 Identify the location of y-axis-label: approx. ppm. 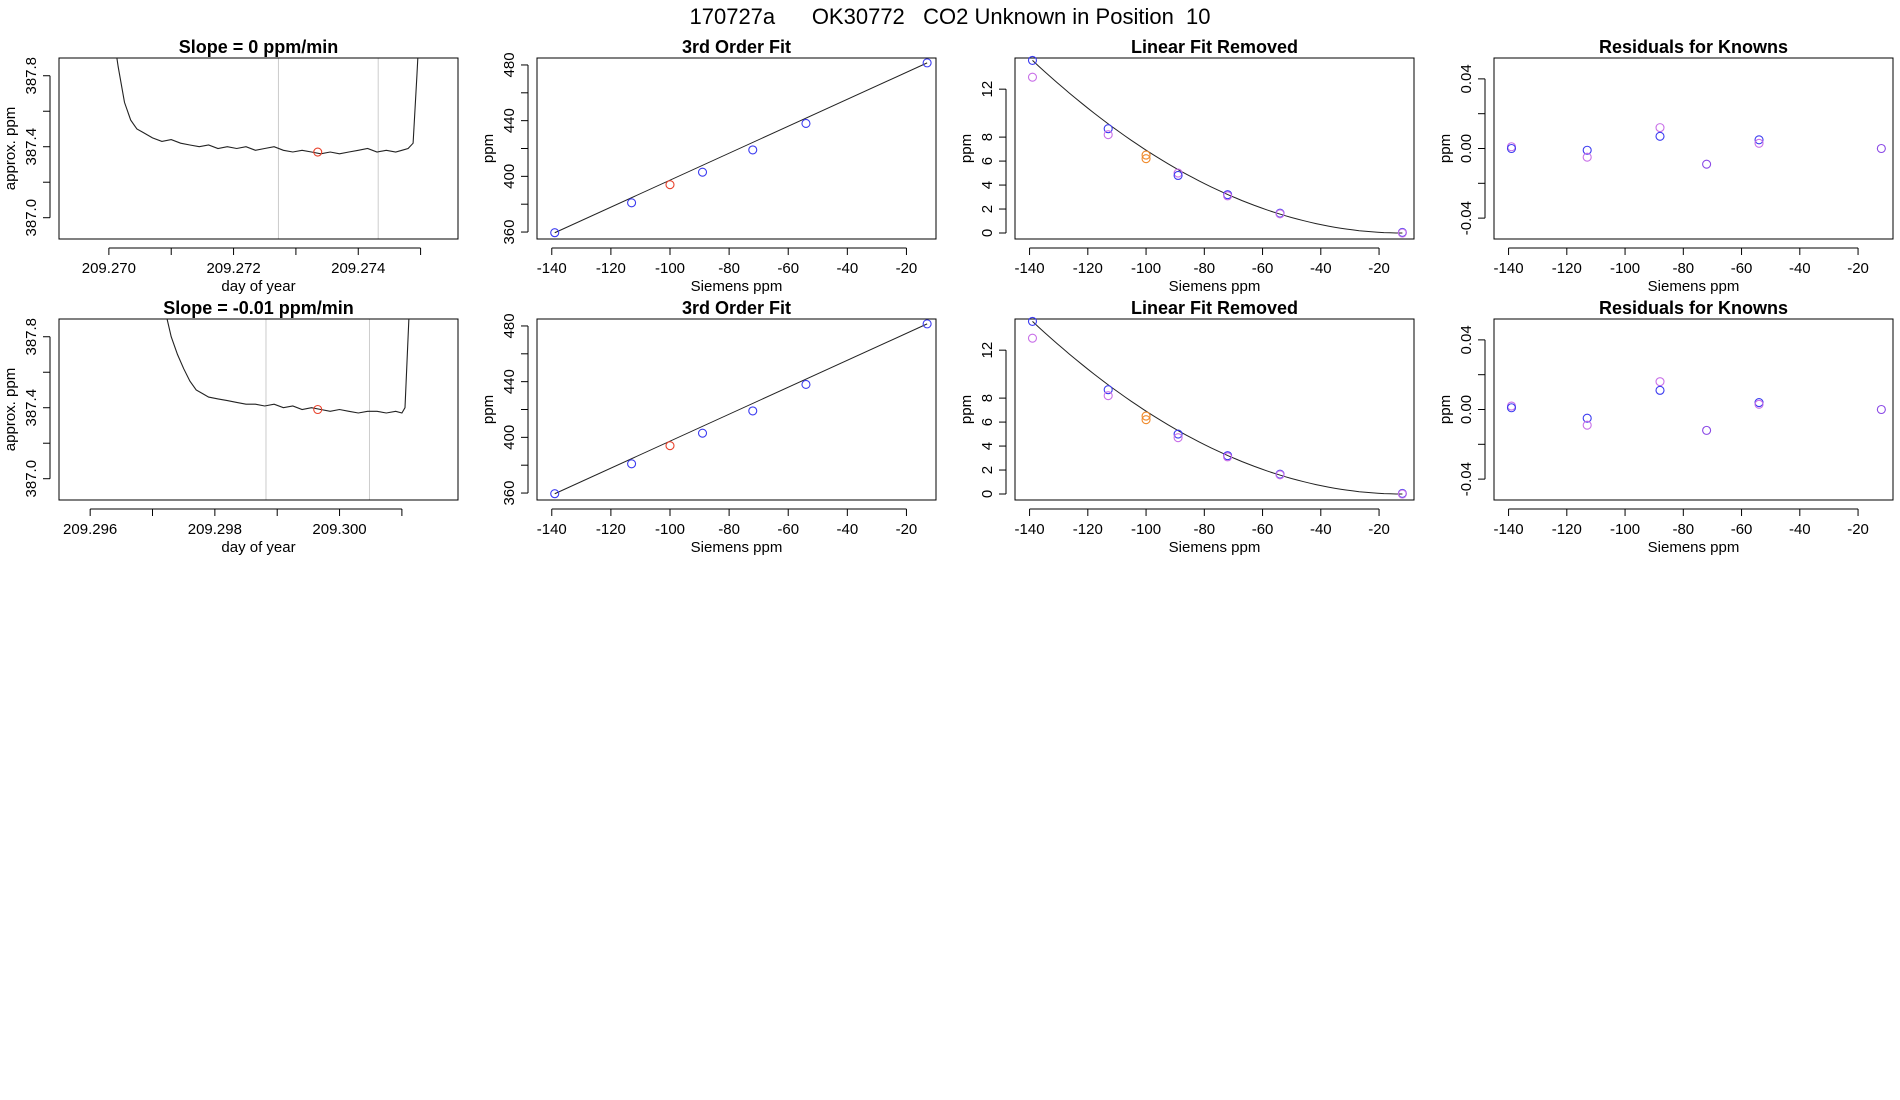
(10, 409).